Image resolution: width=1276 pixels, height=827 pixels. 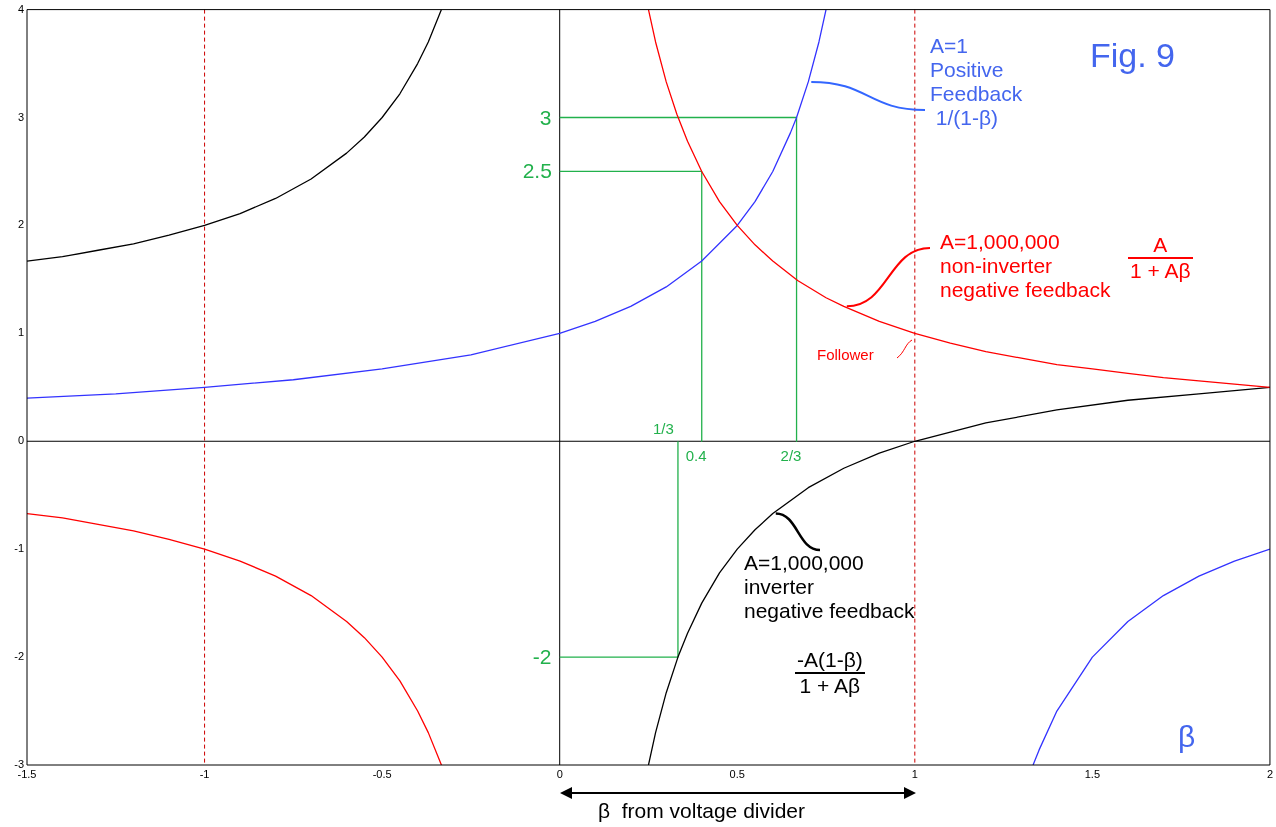 What do you see at coordinates (914, 773) in the screenshot?
I see `x-tick-label: 1` at bounding box center [914, 773].